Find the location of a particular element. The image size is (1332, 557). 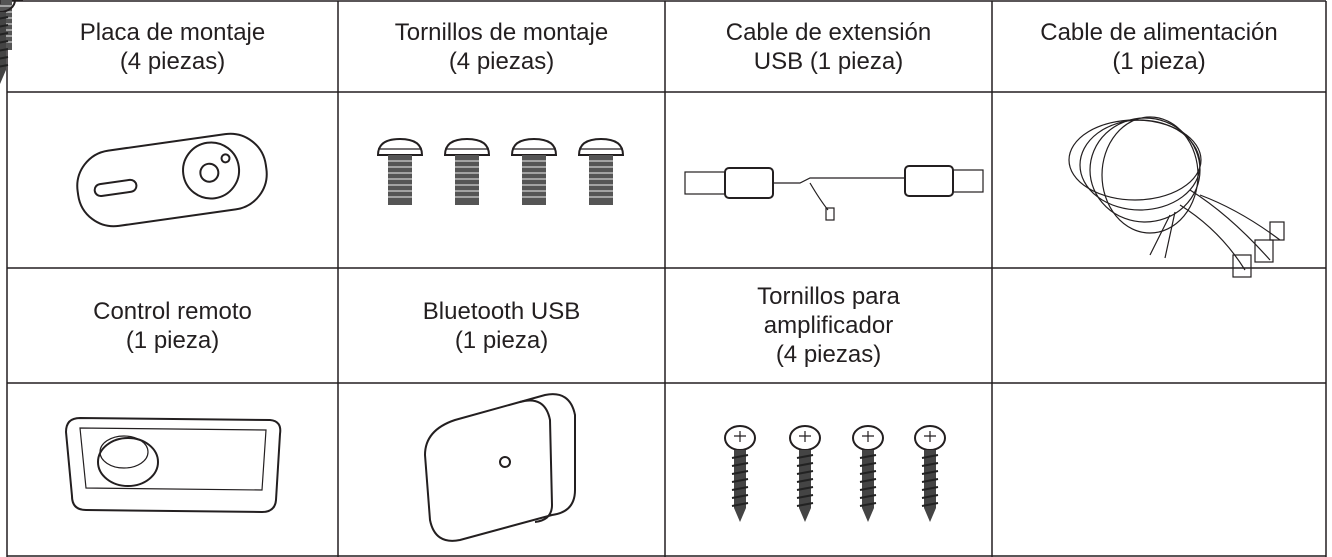

item-label: Bluetooth USB (1 pieza) is located at coordinates (501, 325).